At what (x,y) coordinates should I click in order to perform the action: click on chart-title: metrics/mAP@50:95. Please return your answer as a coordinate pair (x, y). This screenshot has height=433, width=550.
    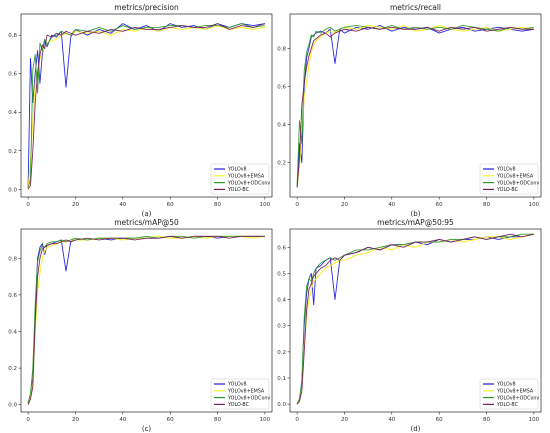
    Looking at the image, I should click on (415, 222).